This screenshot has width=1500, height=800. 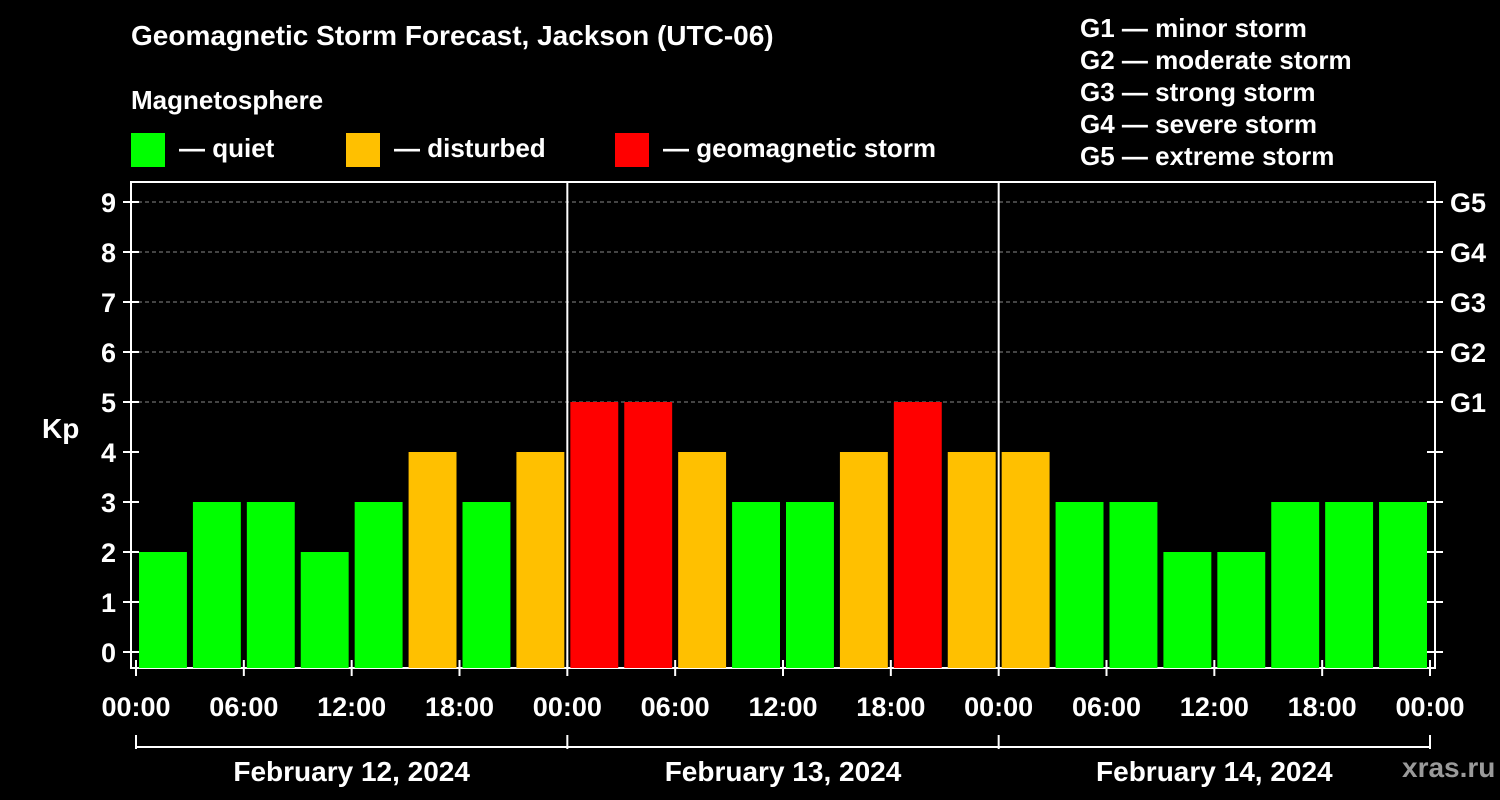 What do you see at coordinates (227, 148) in the screenshot?
I see `legend-label-quiet: — quiet` at bounding box center [227, 148].